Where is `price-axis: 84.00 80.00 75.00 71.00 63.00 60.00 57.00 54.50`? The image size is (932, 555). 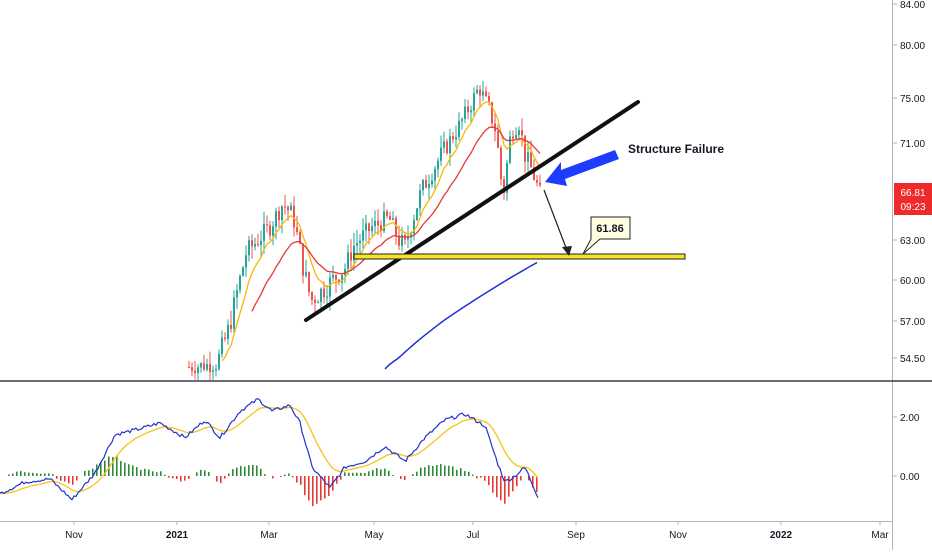
price-axis: 84.00 80.00 75.00 71.00 63.00 60.00 57.00 54.50 is located at coordinates (908, 182).